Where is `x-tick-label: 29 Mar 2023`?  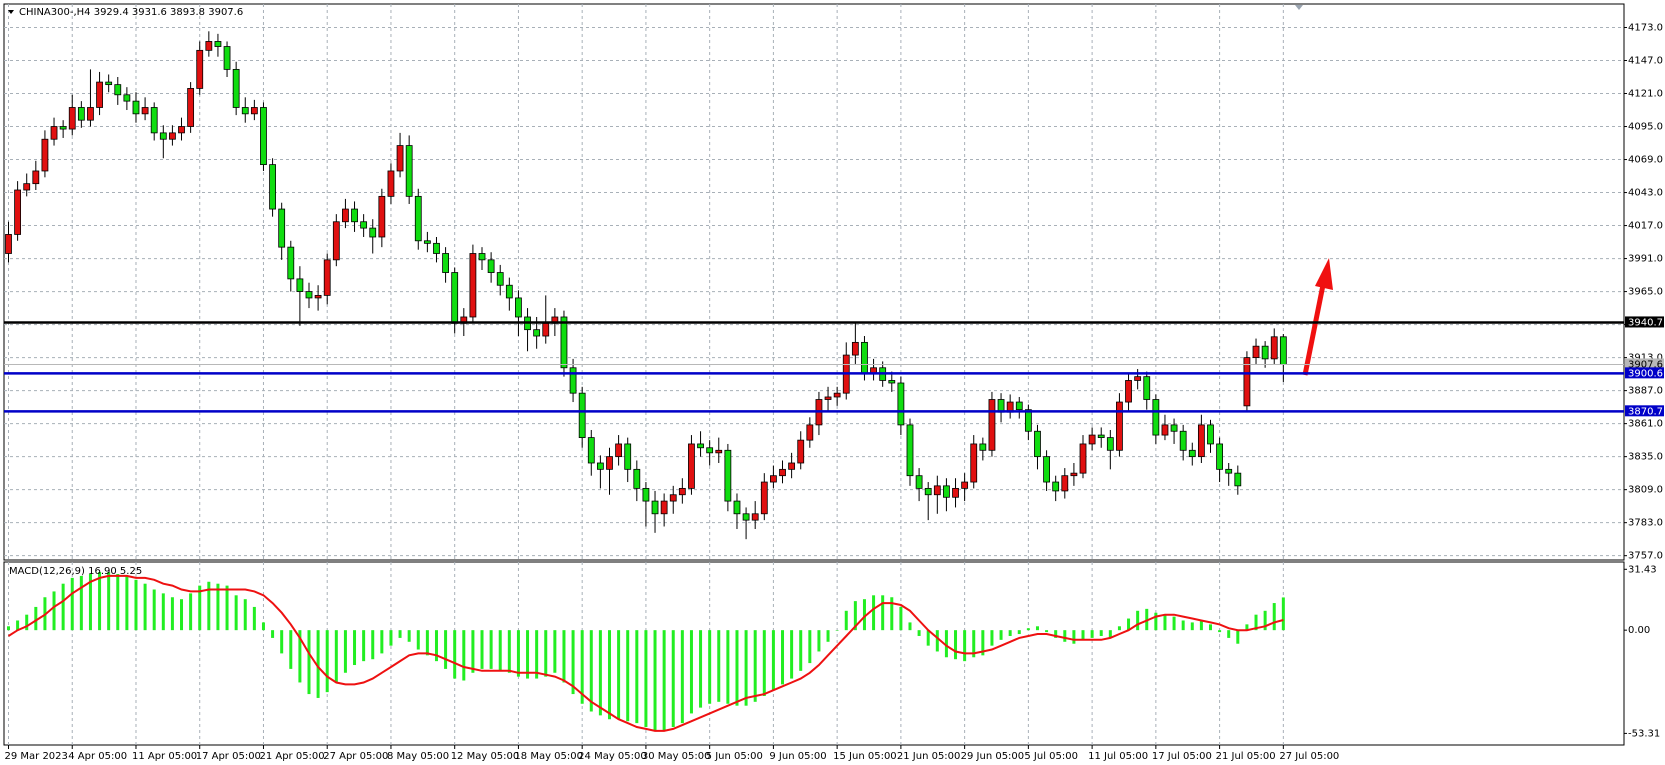 x-tick-label: 29 Mar 2023 is located at coordinates (36, 756).